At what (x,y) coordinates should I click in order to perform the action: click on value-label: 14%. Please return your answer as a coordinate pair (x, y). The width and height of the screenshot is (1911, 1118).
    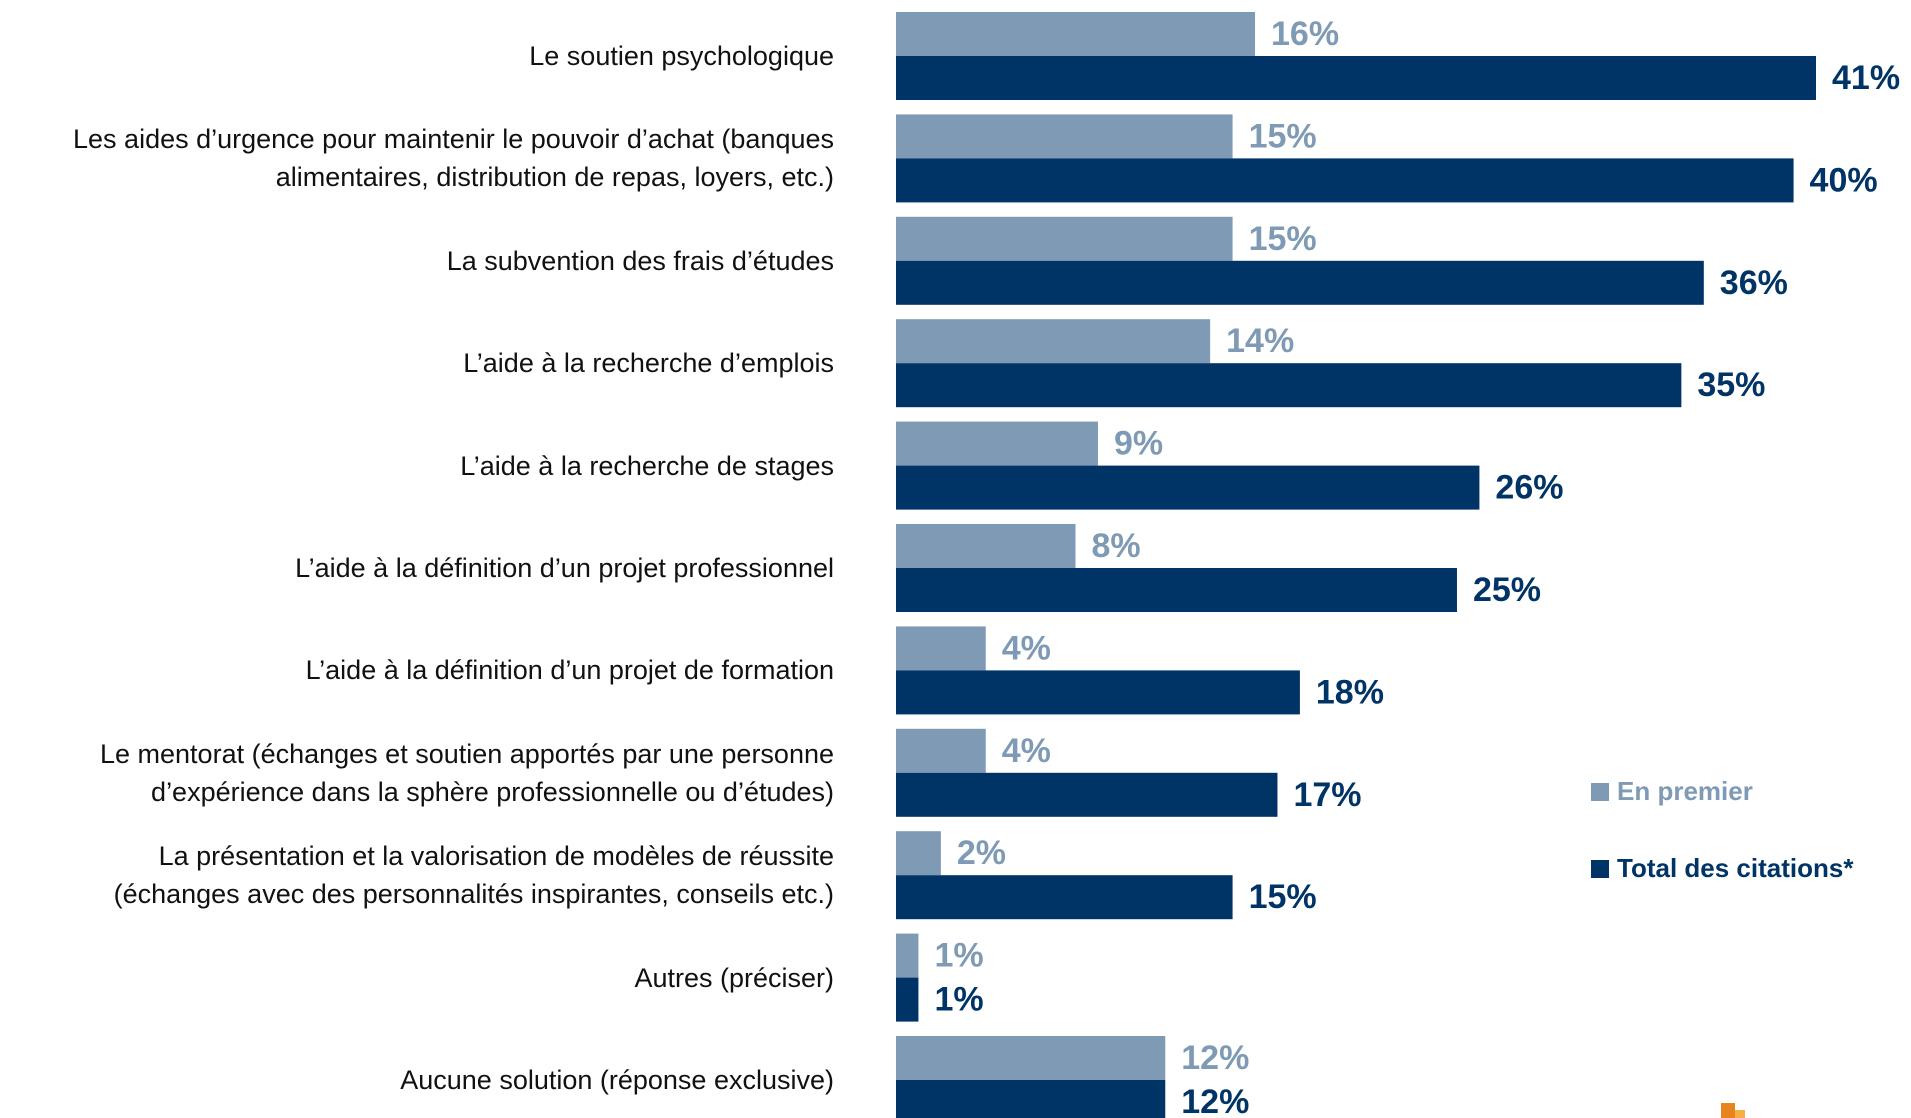
    Looking at the image, I should click on (1260, 341).